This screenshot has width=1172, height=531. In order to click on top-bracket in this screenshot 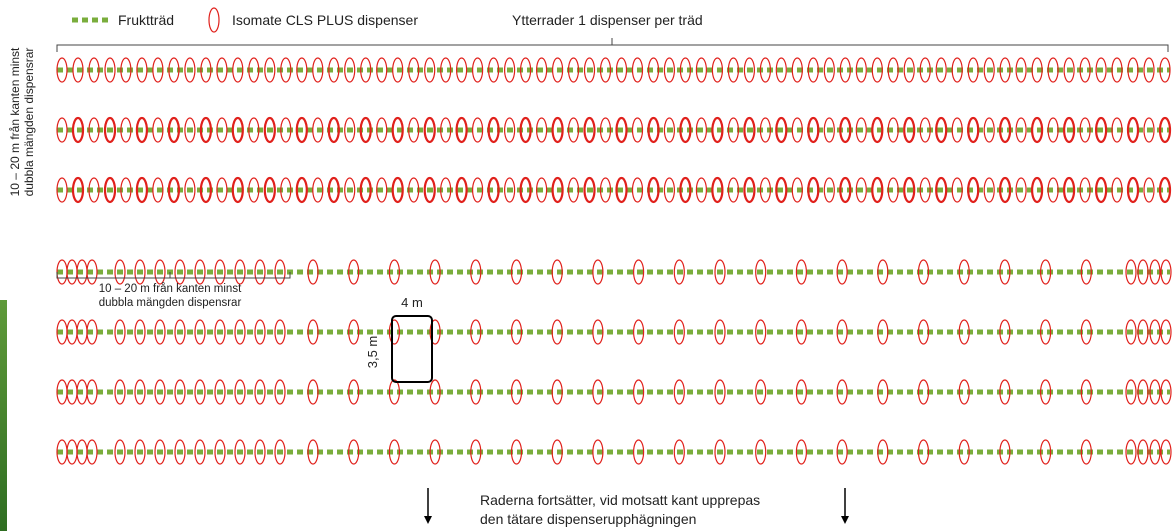, I will do `click(612, 45)`.